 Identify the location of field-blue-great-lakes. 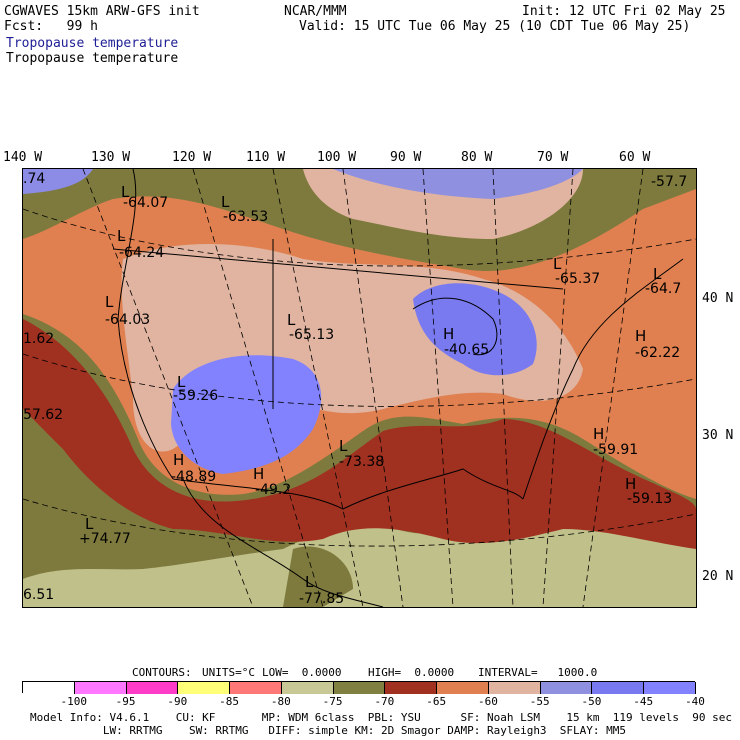
(475, 329).